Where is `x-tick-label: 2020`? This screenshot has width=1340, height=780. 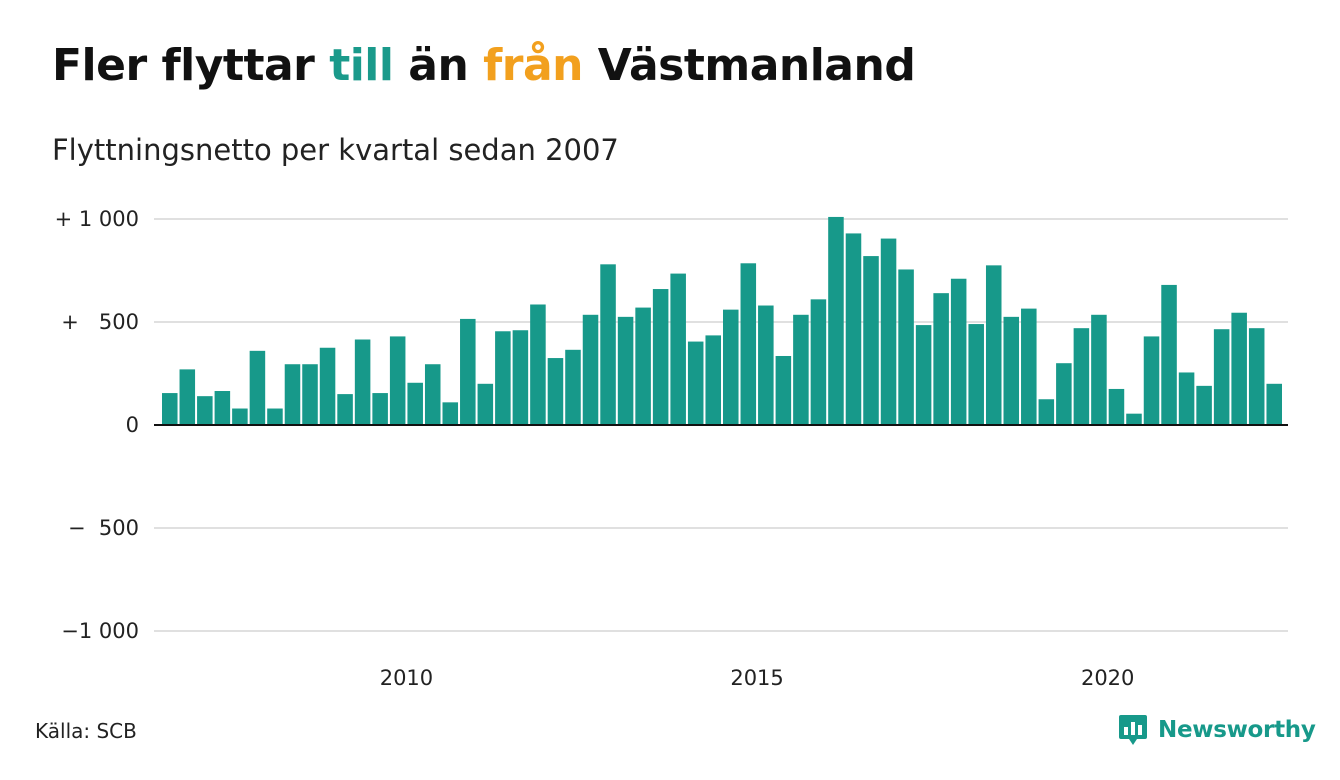
x-tick-label: 2020 is located at coordinates (1107, 678).